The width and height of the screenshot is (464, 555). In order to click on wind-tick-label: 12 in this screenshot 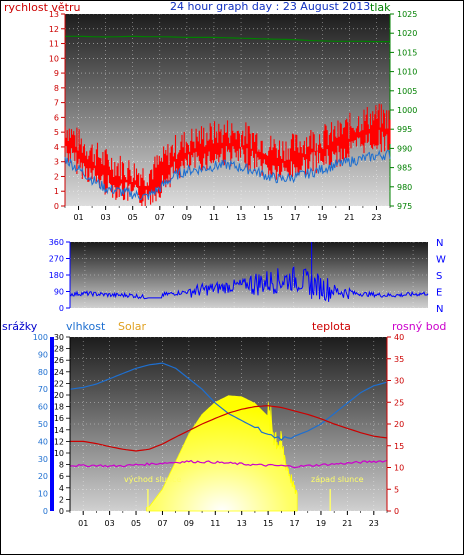, I will do `click(54, 29)`.